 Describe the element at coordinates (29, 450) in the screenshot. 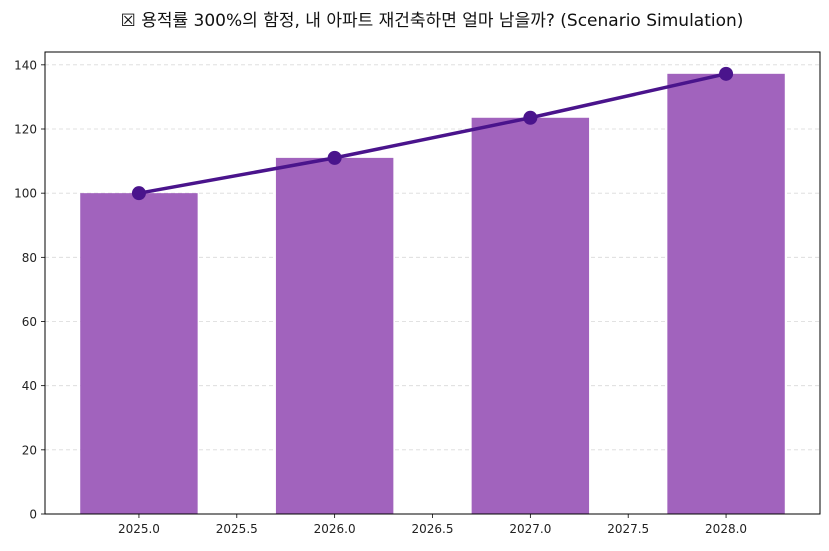

I see `y-tick-label: 20` at that location.